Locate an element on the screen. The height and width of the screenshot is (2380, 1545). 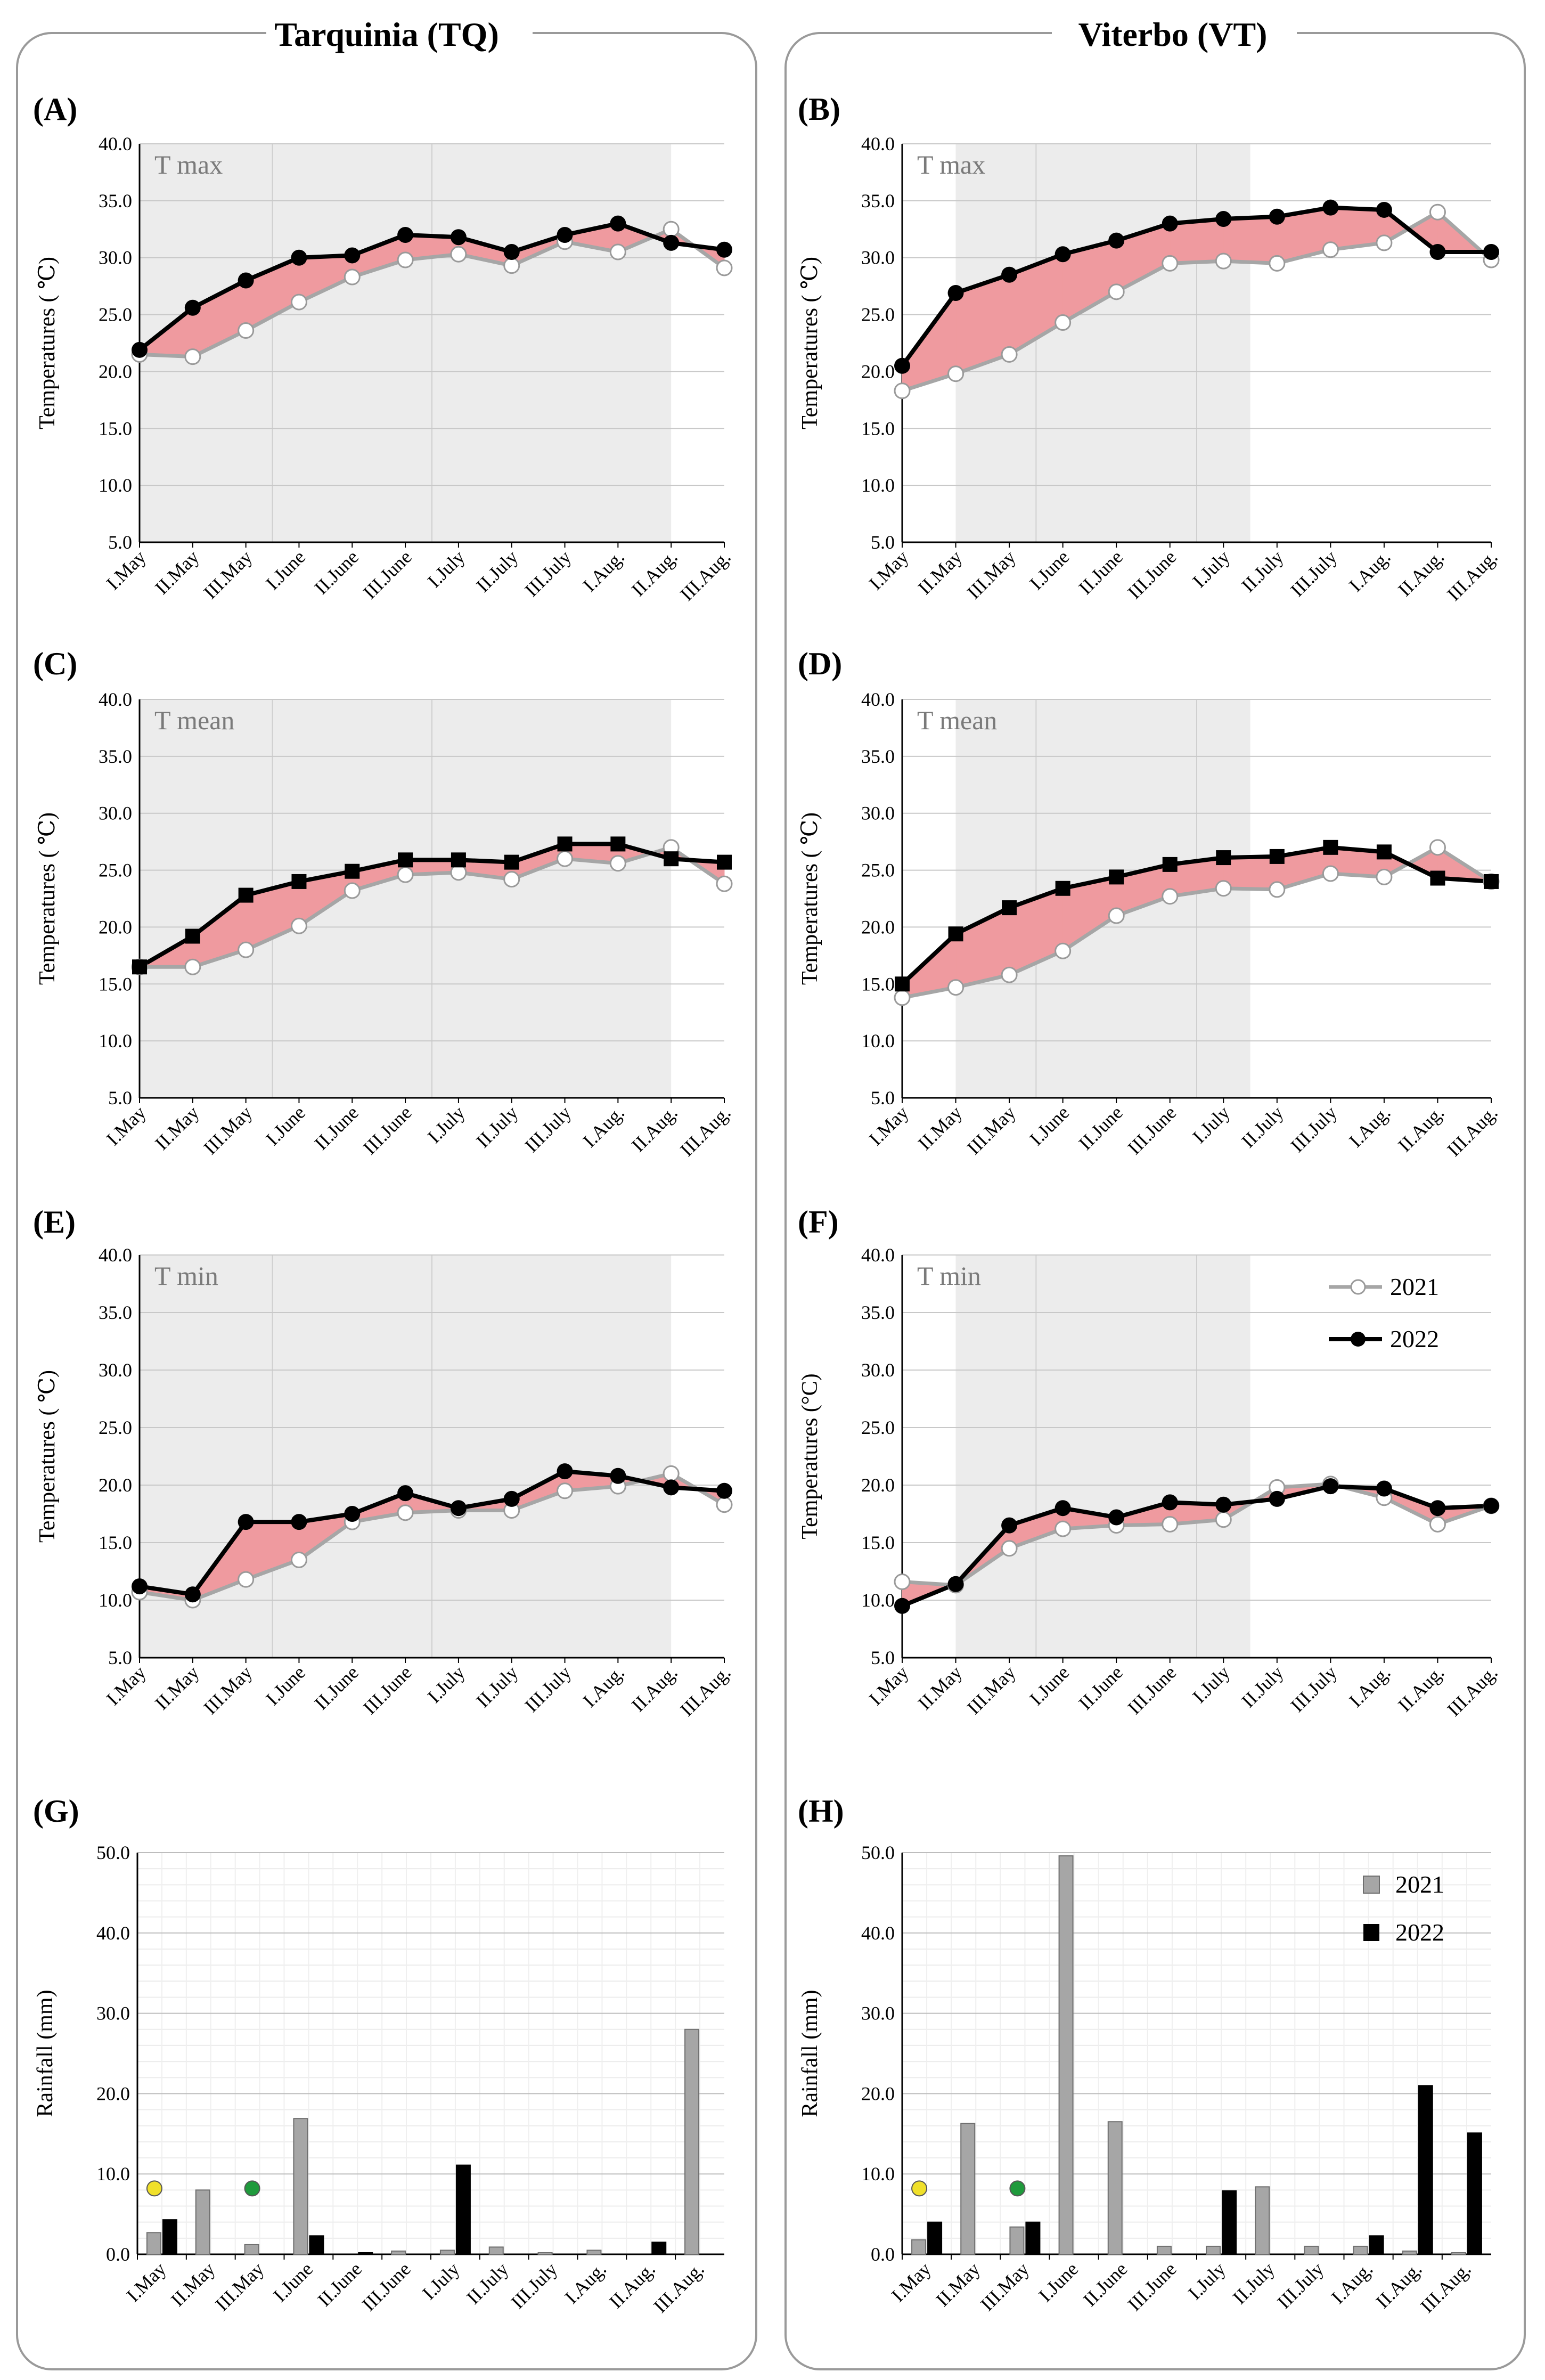
y-tick-label: 10.0 is located at coordinates (116, 1600).